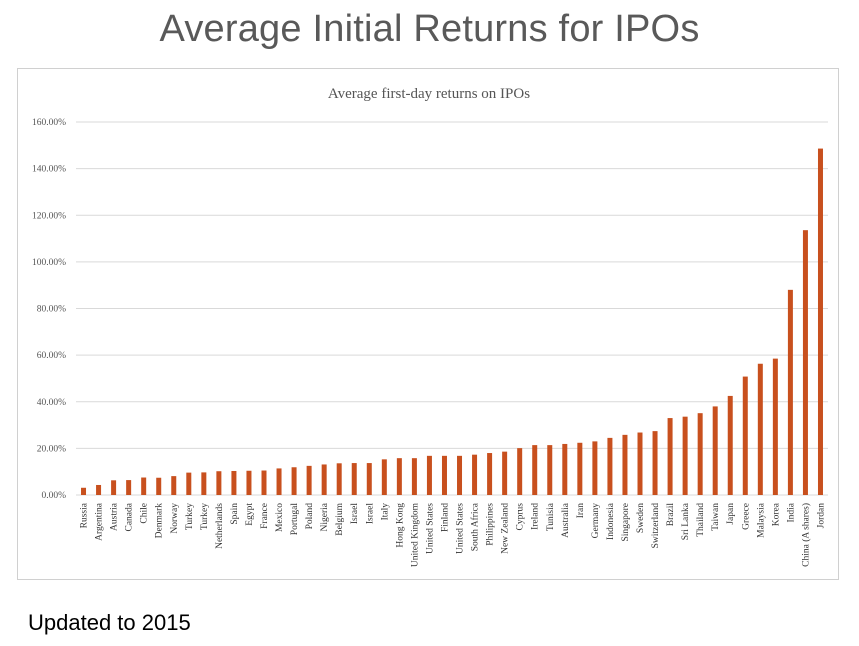 Image resolution: width=859 pixels, height=646 pixels. I want to click on x-tick-label: Denmark, so click(160, 521).